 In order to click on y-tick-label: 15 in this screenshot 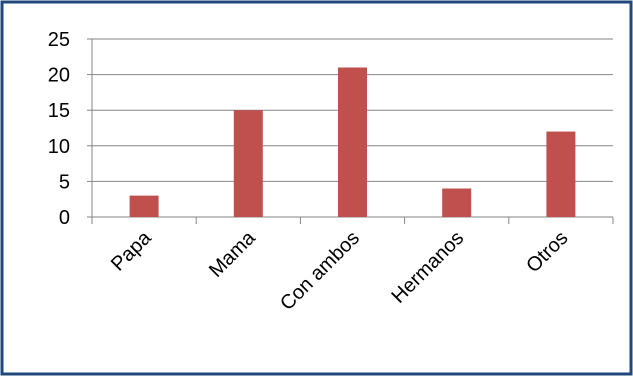, I will do `click(59, 111)`.